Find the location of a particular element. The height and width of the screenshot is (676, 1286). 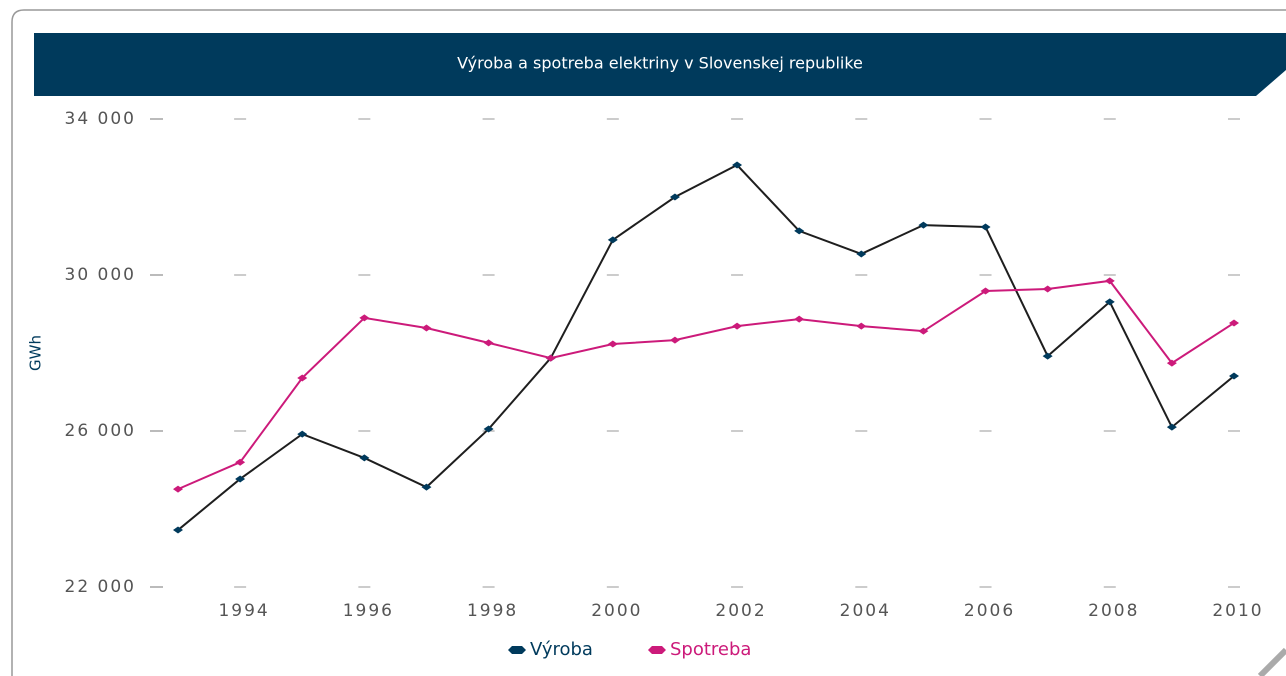

x-tick-label: 2008 is located at coordinates (1113, 611).